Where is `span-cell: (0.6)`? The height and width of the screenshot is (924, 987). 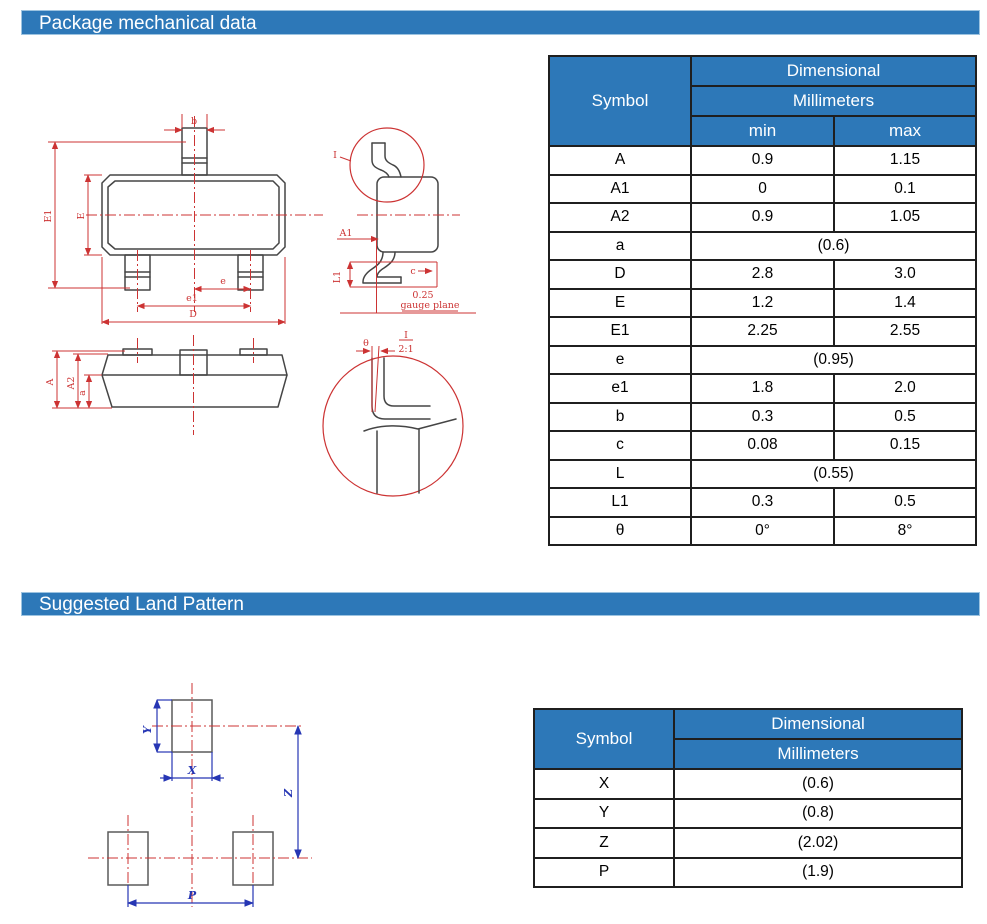
span-cell: (0.6) is located at coordinates (833, 245).